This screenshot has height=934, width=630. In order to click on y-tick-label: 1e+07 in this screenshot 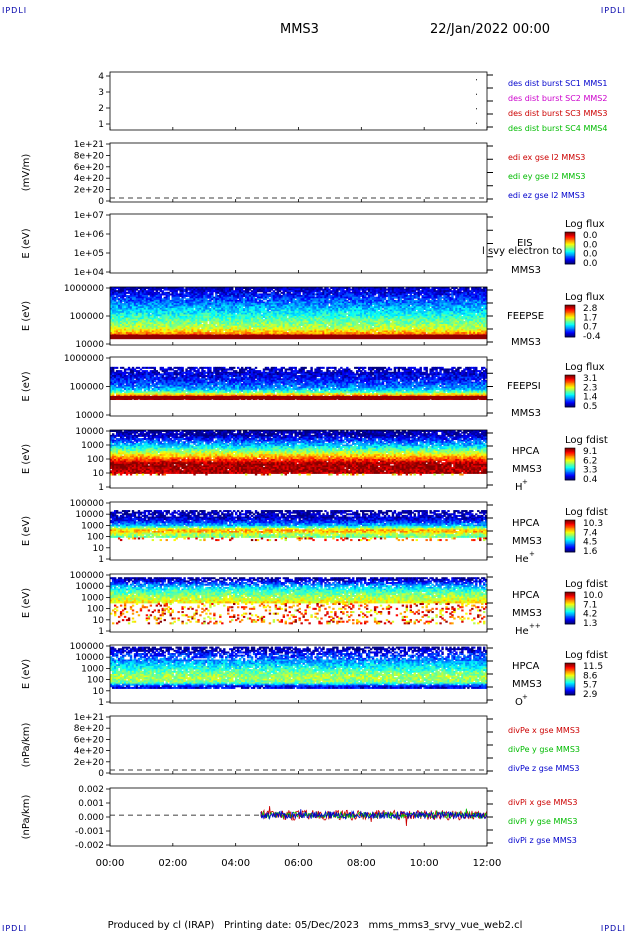, I will do `click(89, 216)`.